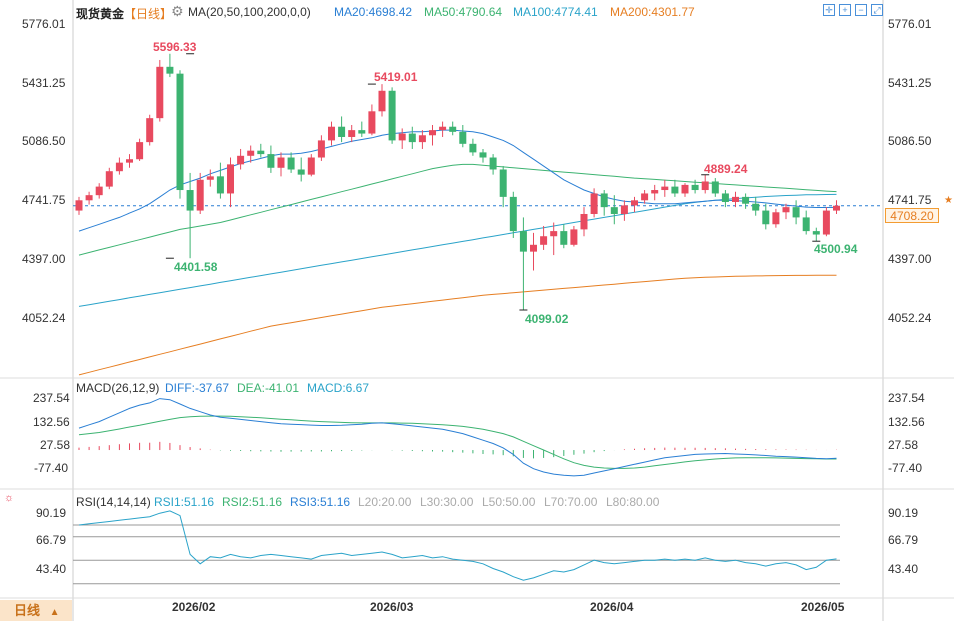 The width and height of the screenshot is (954, 626). What do you see at coordinates (836, 249) in the screenshot?
I see `annotation-low: 4500.94` at bounding box center [836, 249].